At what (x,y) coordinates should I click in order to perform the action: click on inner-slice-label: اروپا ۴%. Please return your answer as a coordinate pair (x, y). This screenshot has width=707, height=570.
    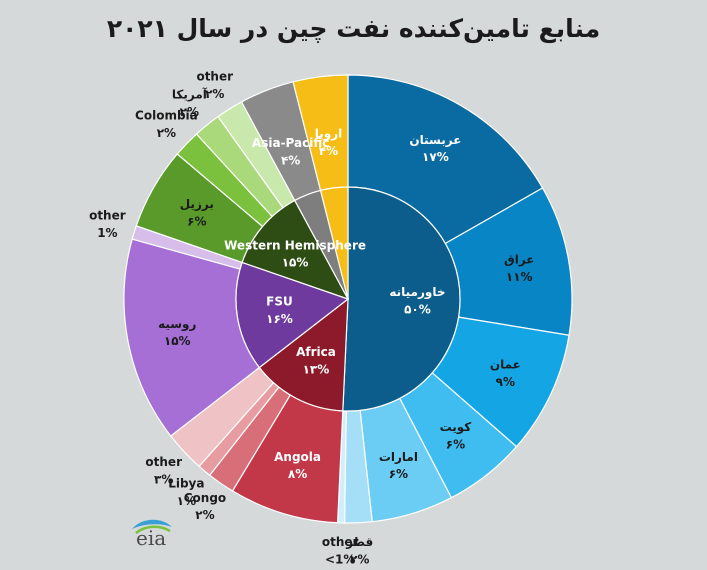
    Looking at the image, I should click on (329, 142).